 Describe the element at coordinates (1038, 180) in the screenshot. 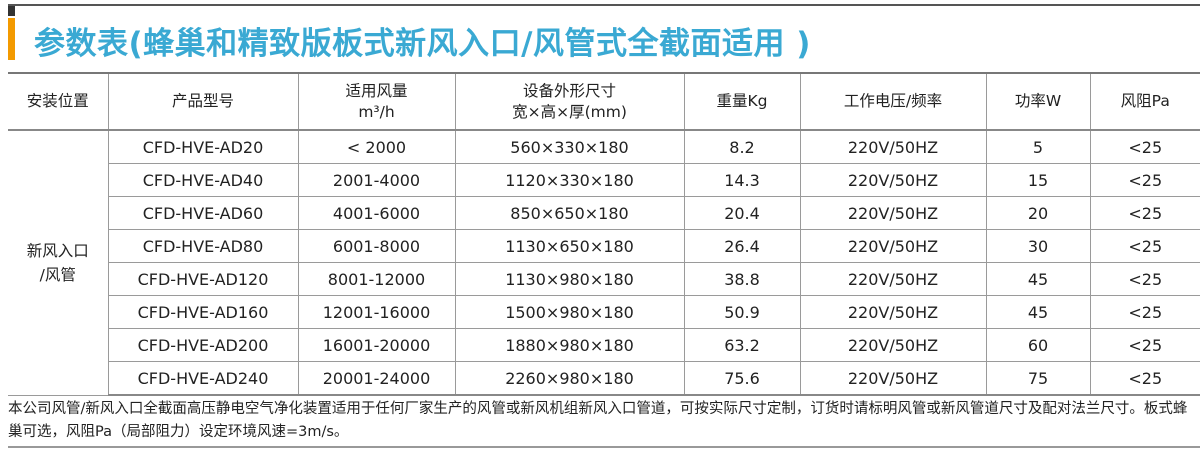

I see `cell-power: 15` at that location.